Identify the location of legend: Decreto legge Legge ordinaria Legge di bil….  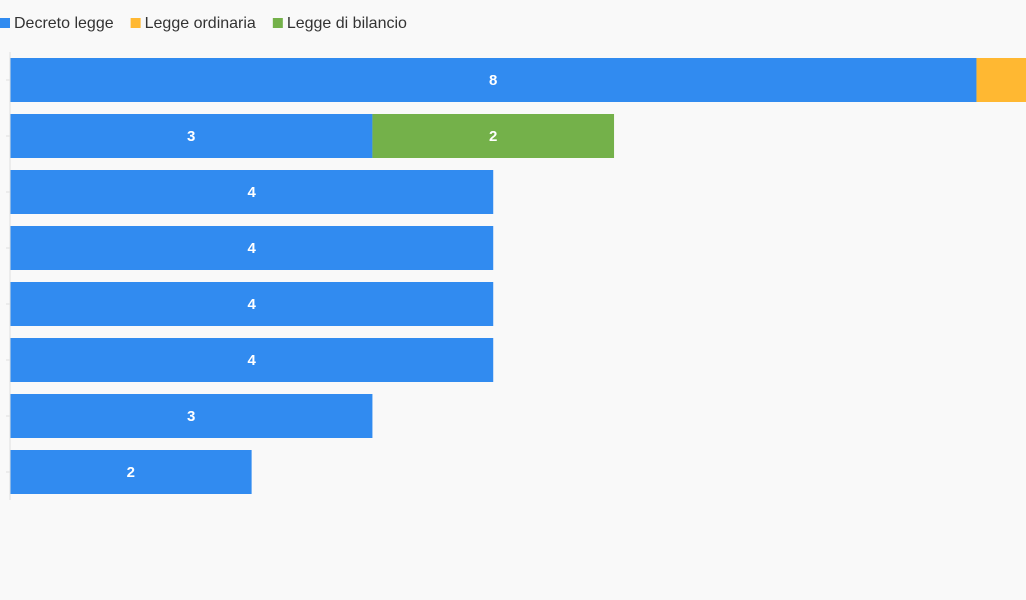
(203, 23).